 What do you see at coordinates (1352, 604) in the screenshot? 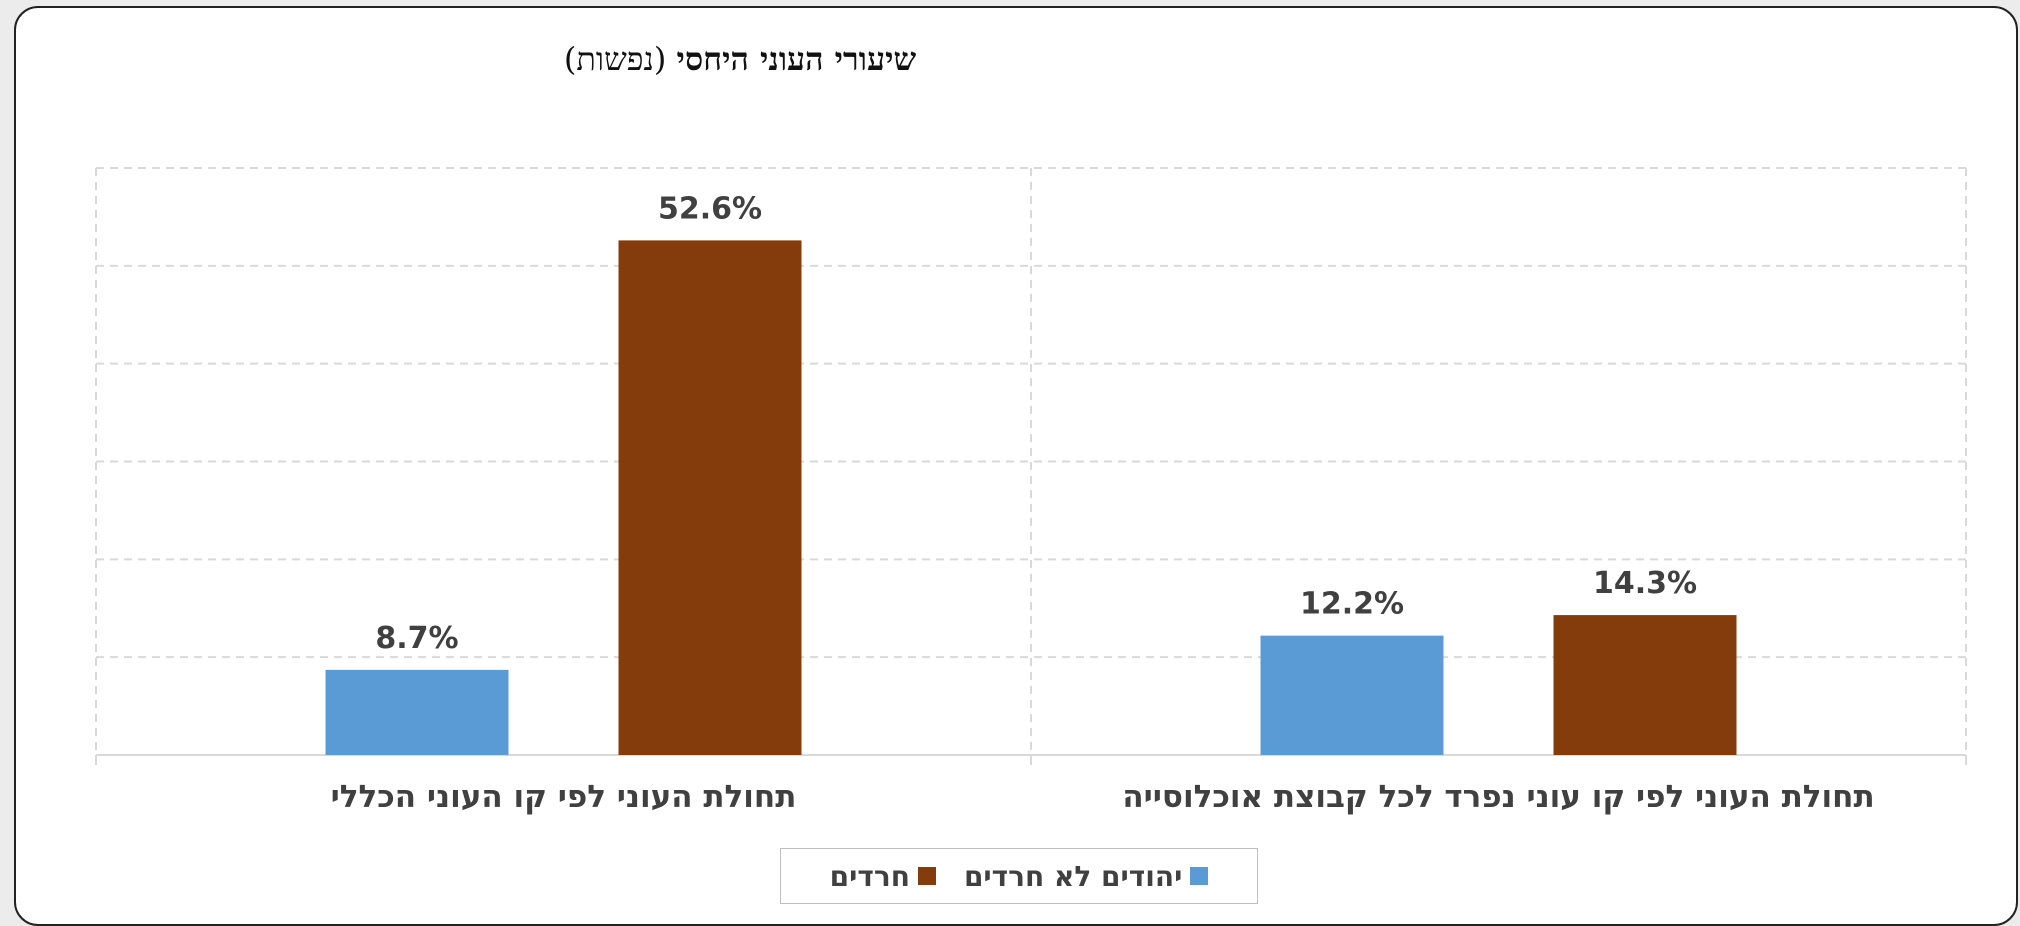
I see `data-label: 12.2%` at bounding box center [1352, 604].